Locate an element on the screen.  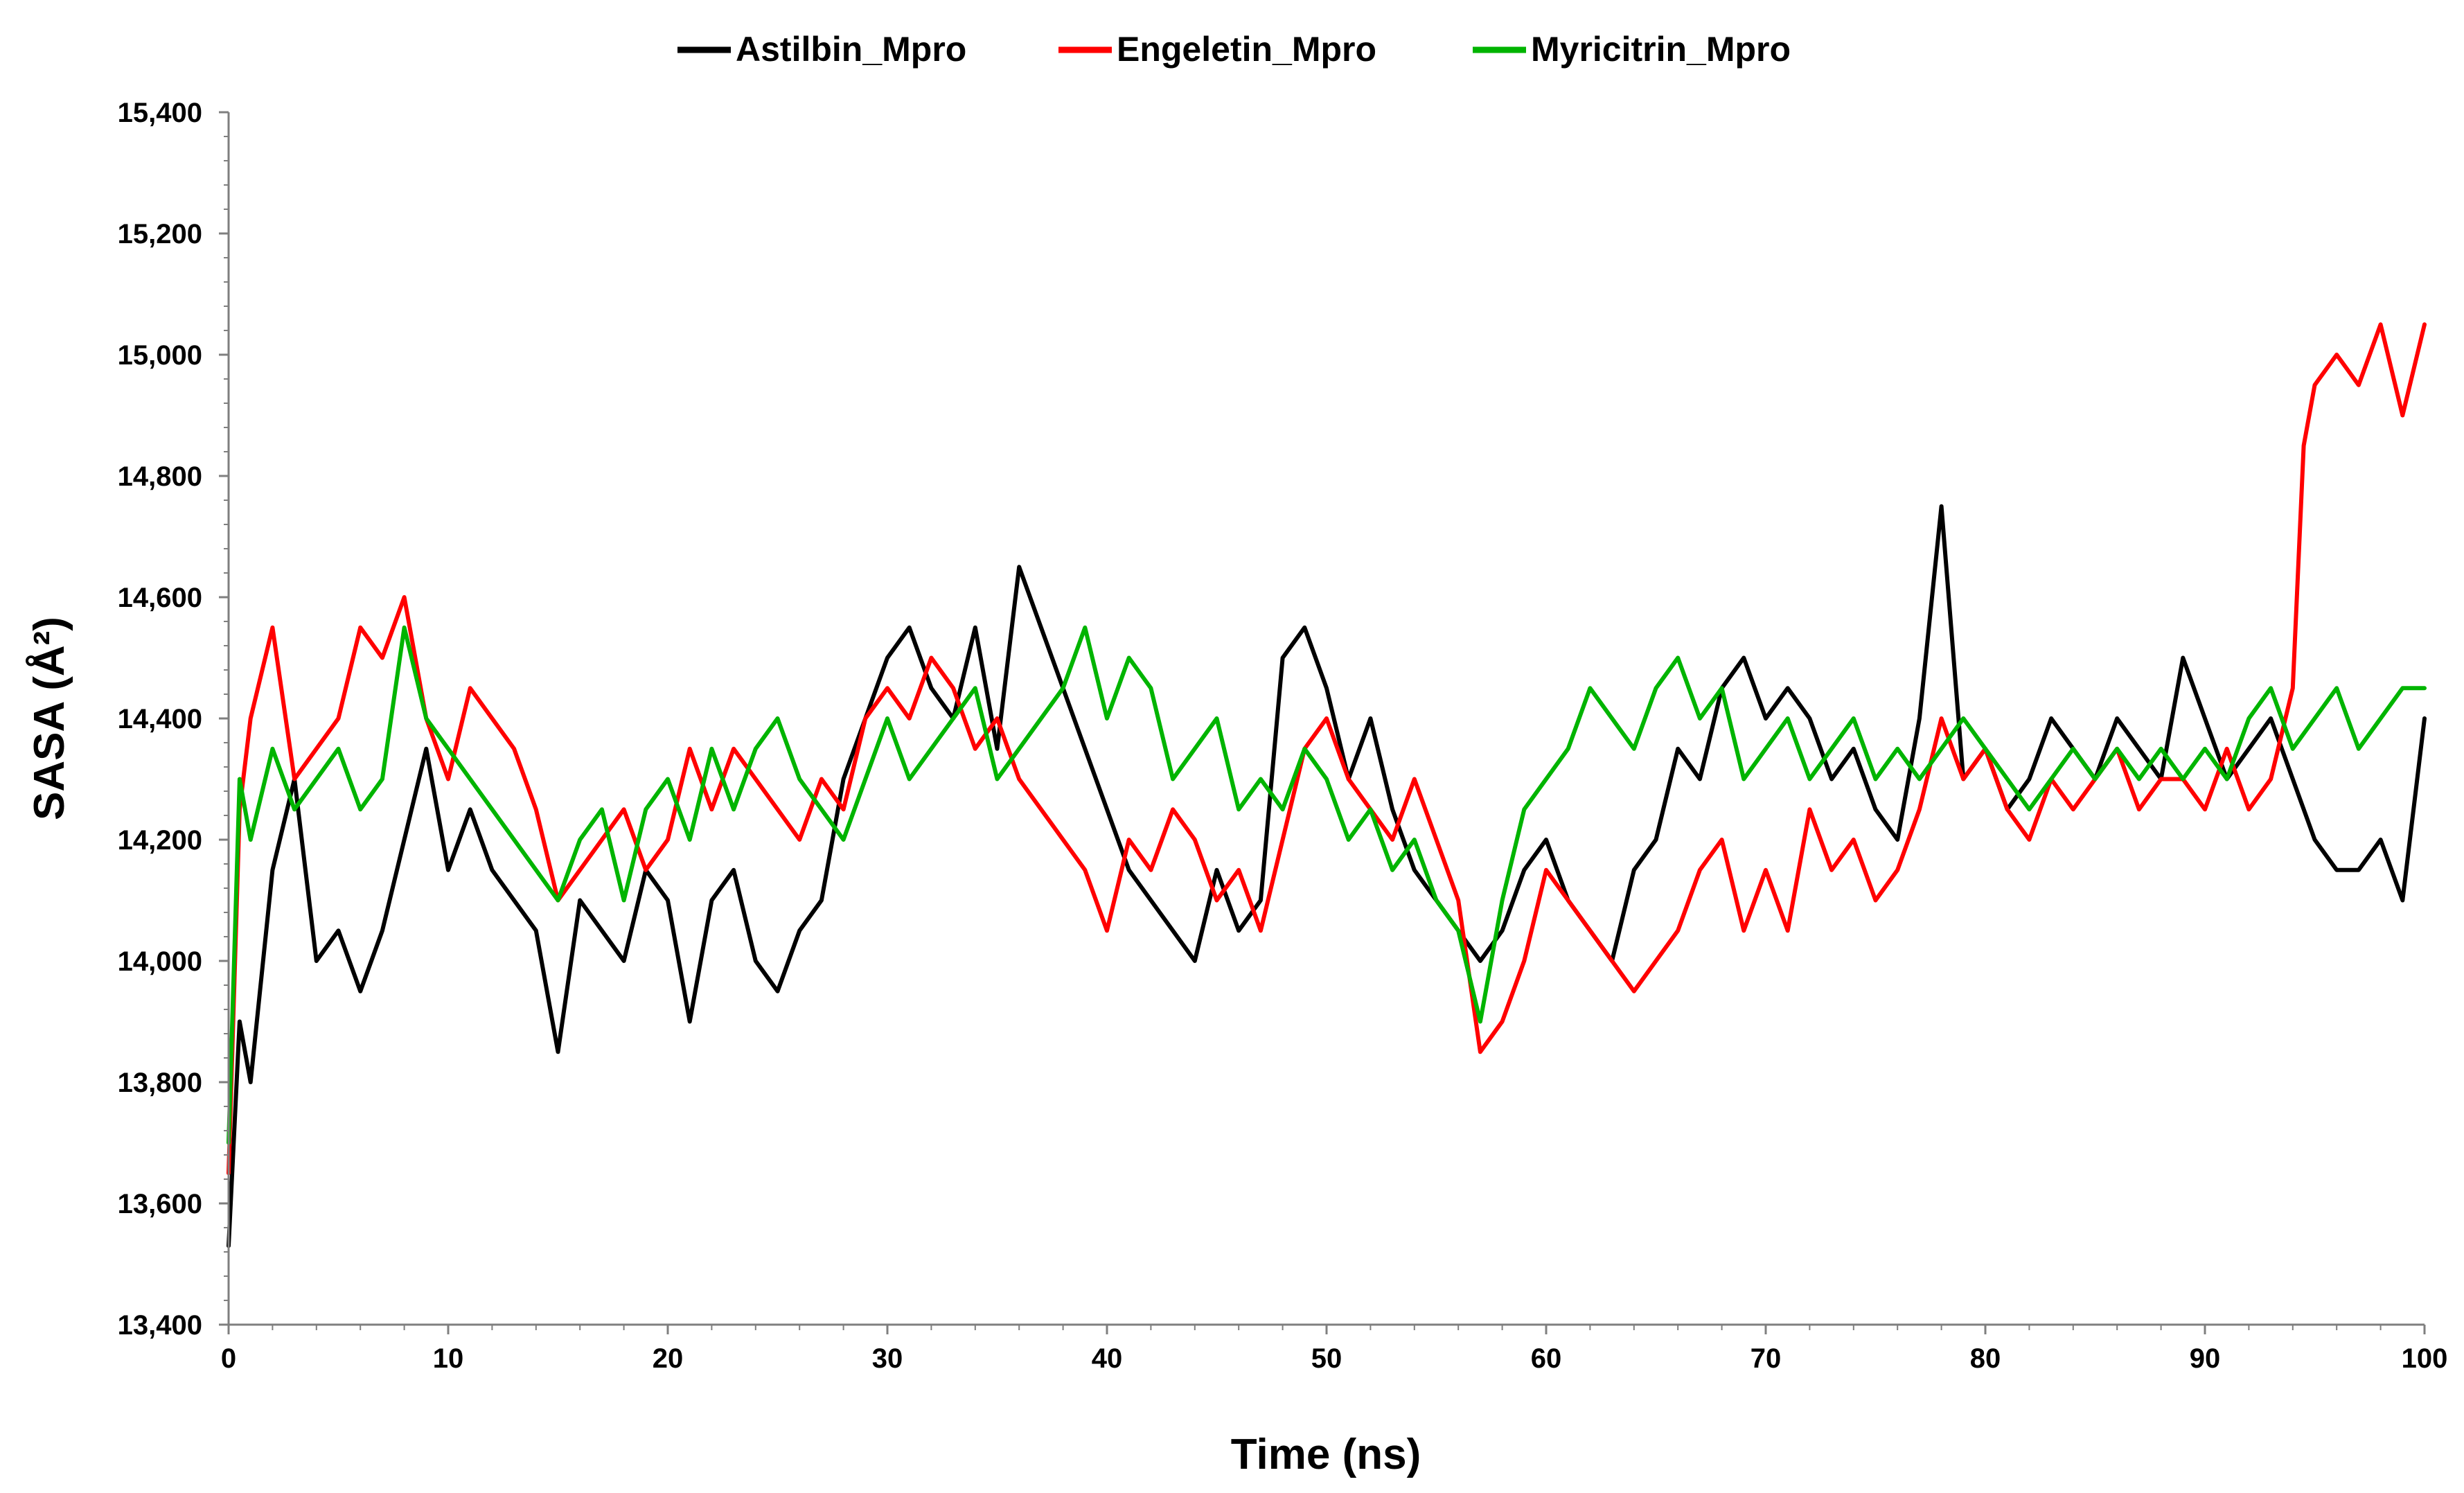
y-tick-label: 14,200 is located at coordinates (160, 840).